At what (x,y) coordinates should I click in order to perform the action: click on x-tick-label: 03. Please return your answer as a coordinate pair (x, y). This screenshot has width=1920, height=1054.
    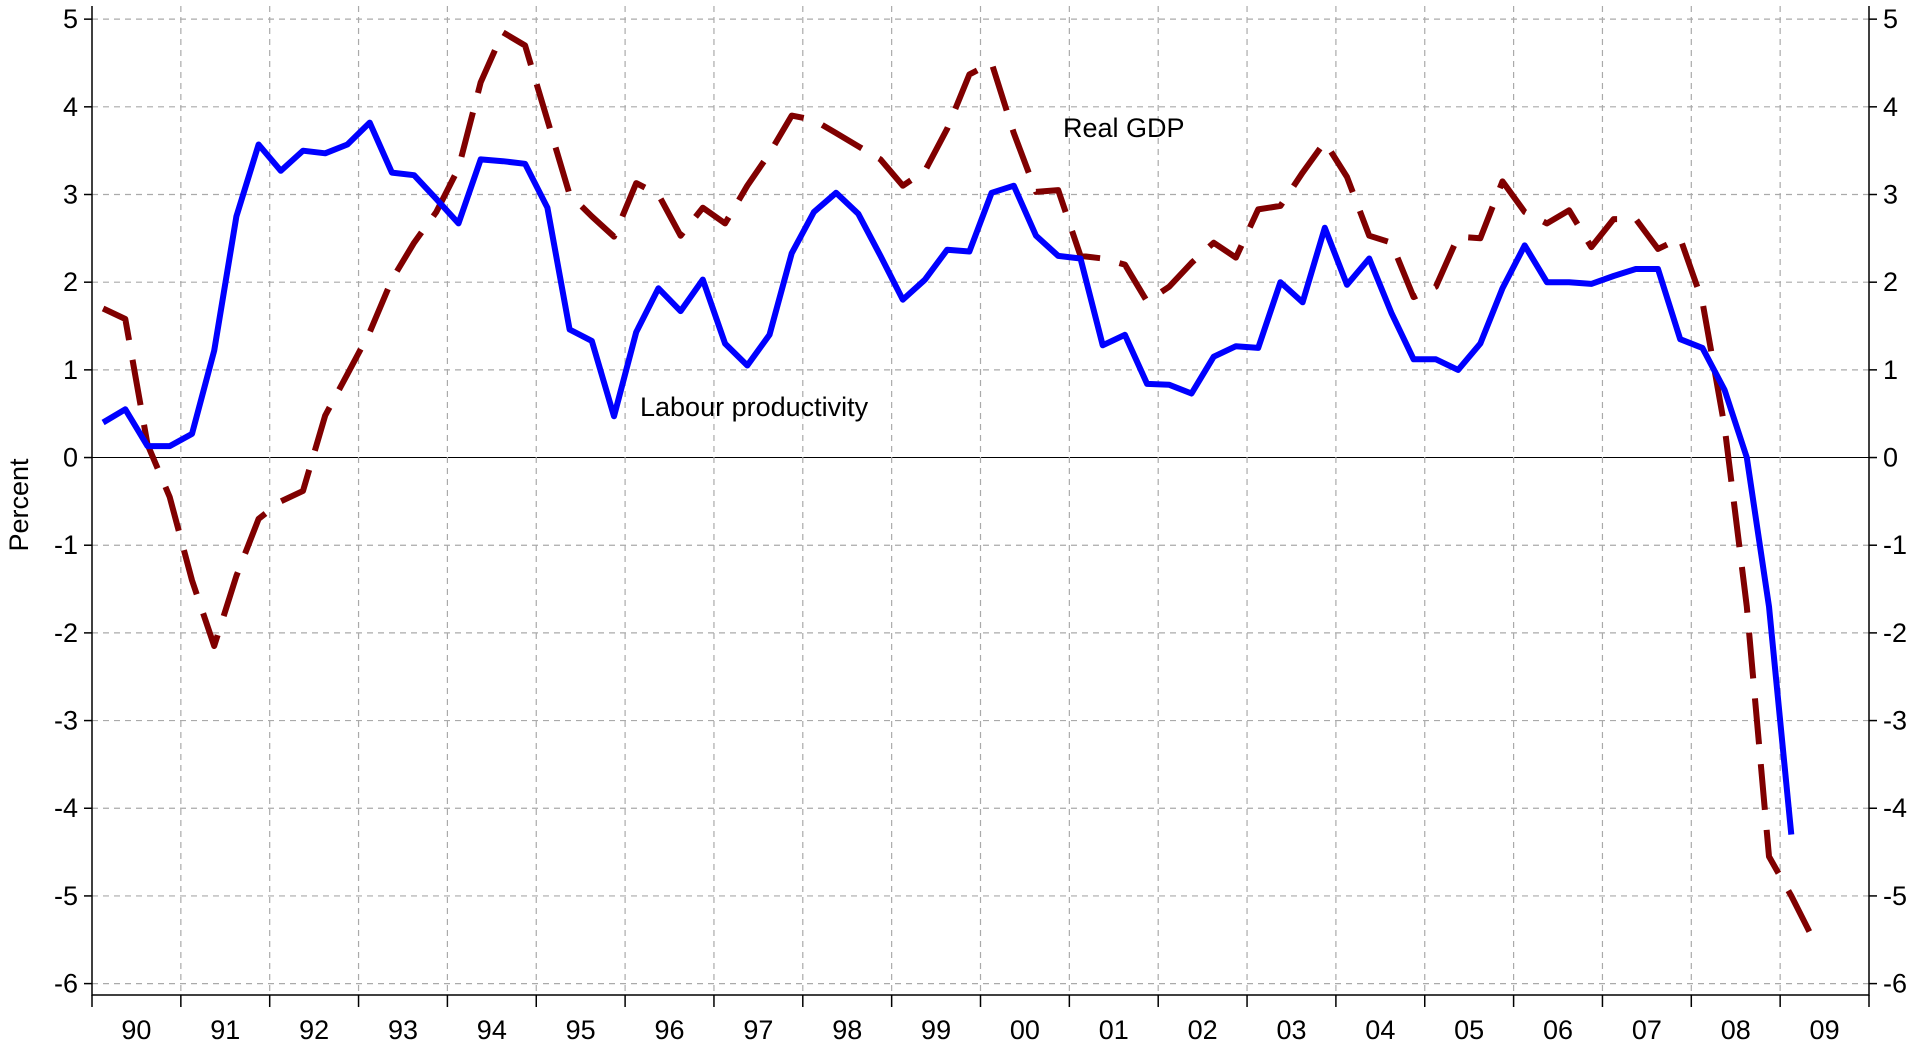
    Looking at the image, I should click on (1291, 1030).